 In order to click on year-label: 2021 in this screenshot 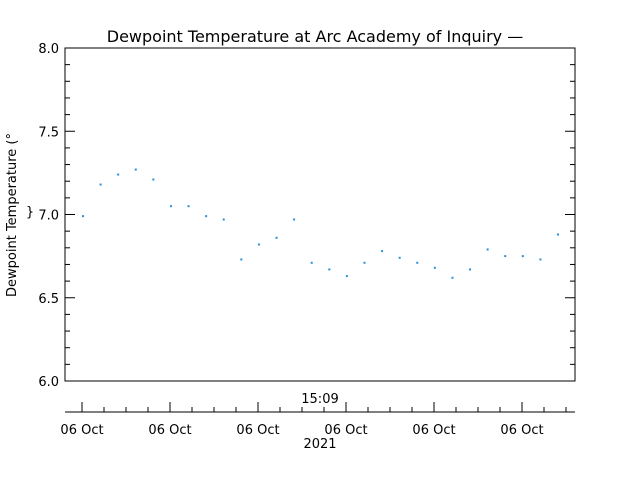, I will do `click(319, 444)`.